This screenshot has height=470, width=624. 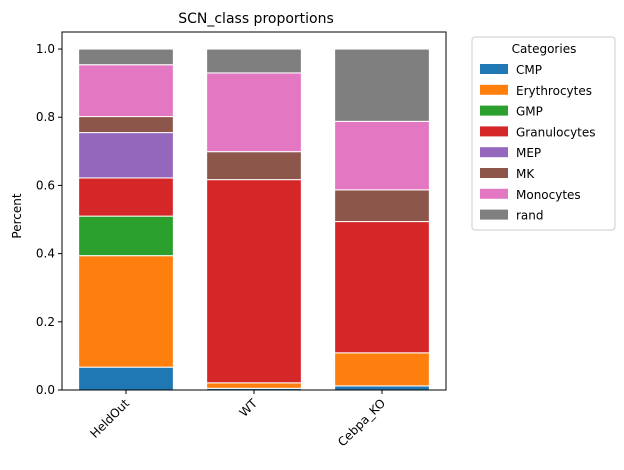 I want to click on y-tick-label: 0.6, so click(x=45, y=185).